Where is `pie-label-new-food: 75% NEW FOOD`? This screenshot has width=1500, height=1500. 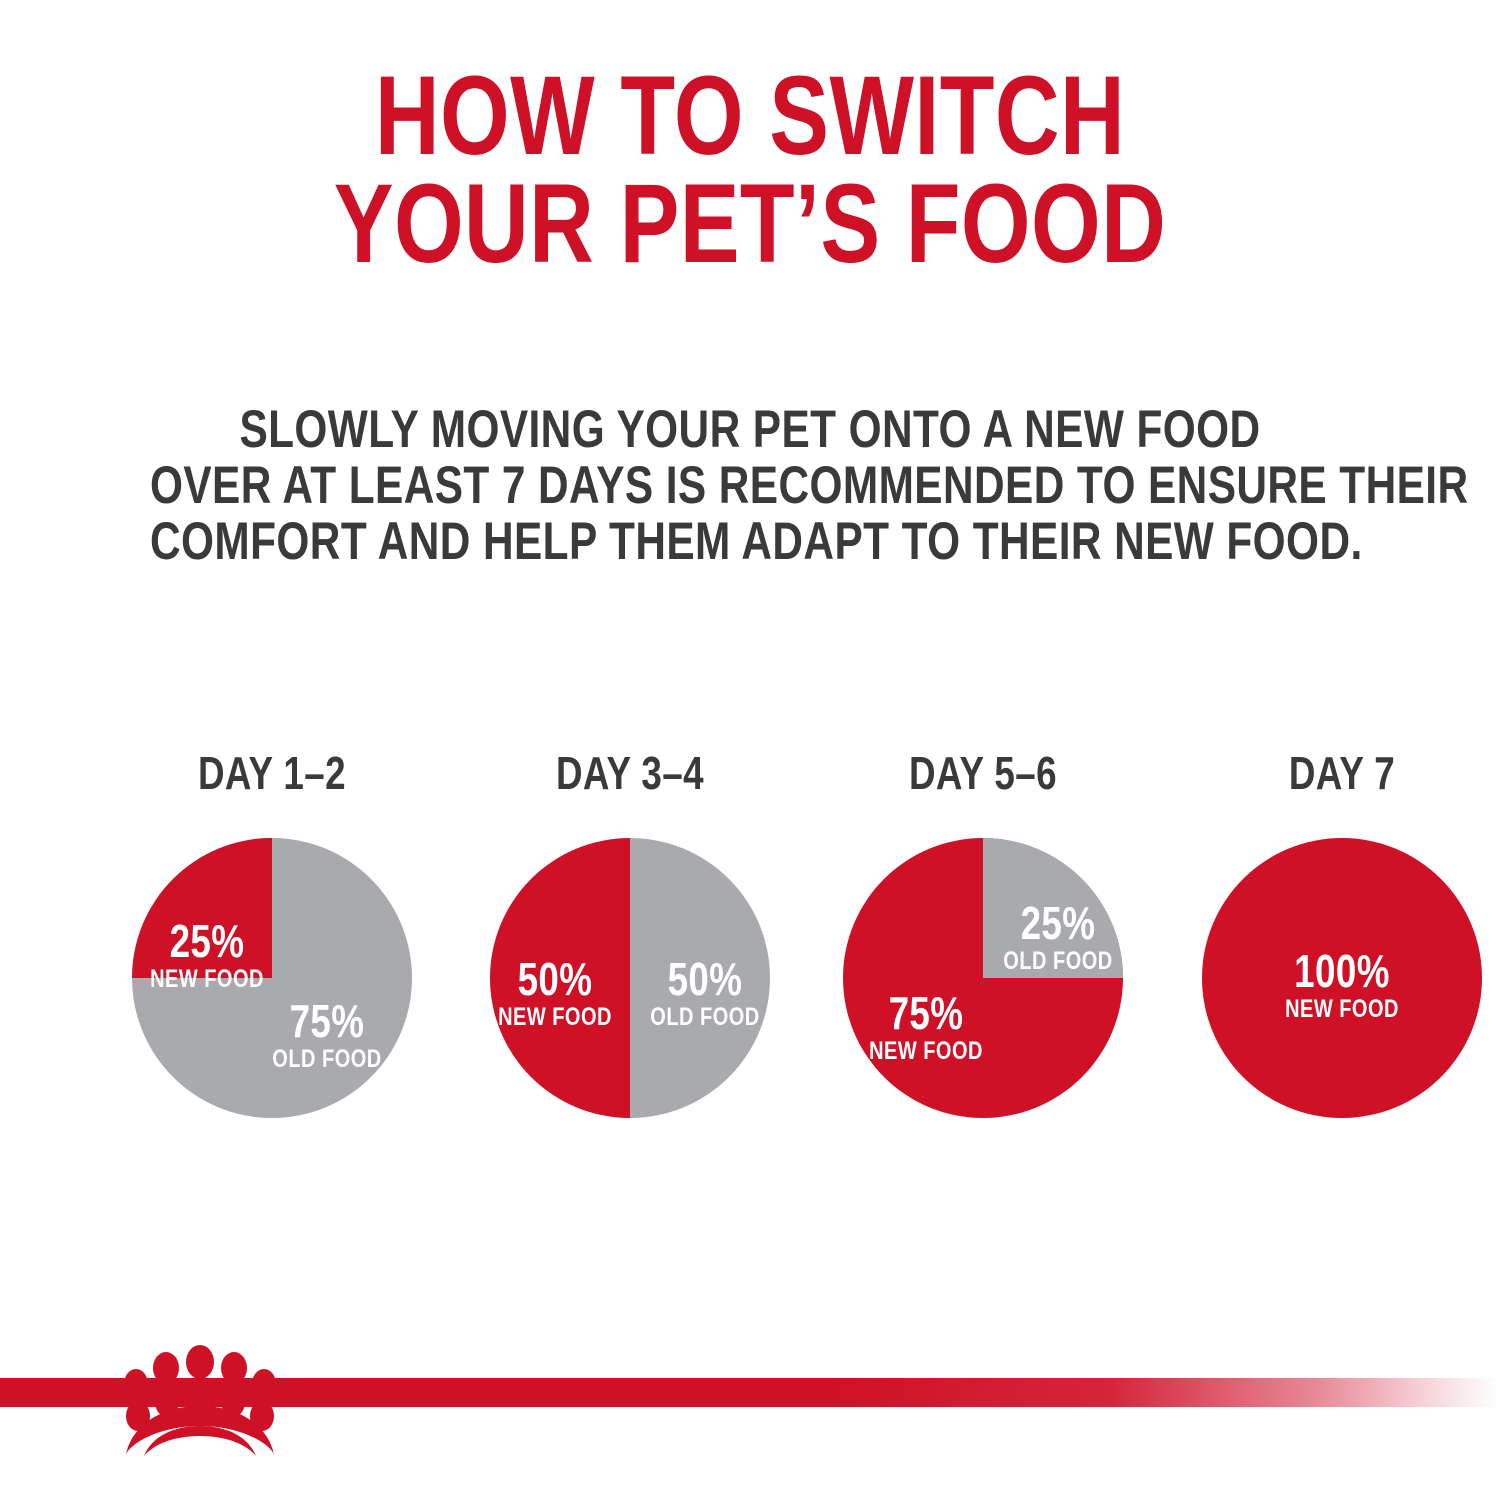
pie-label-new-food: 75% NEW FOOD is located at coordinates (926, 1028).